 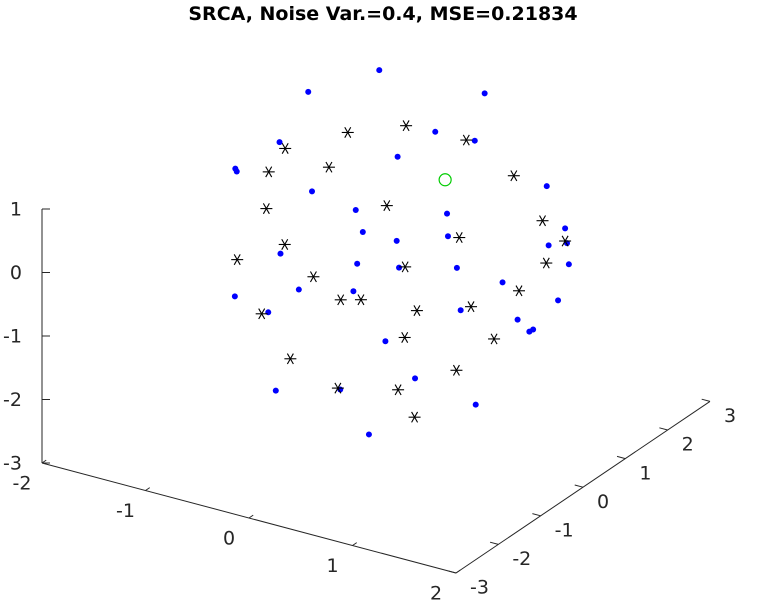 What do you see at coordinates (730, 416) in the screenshot?
I see `y-tick-label: 3` at bounding box center [730, 416].